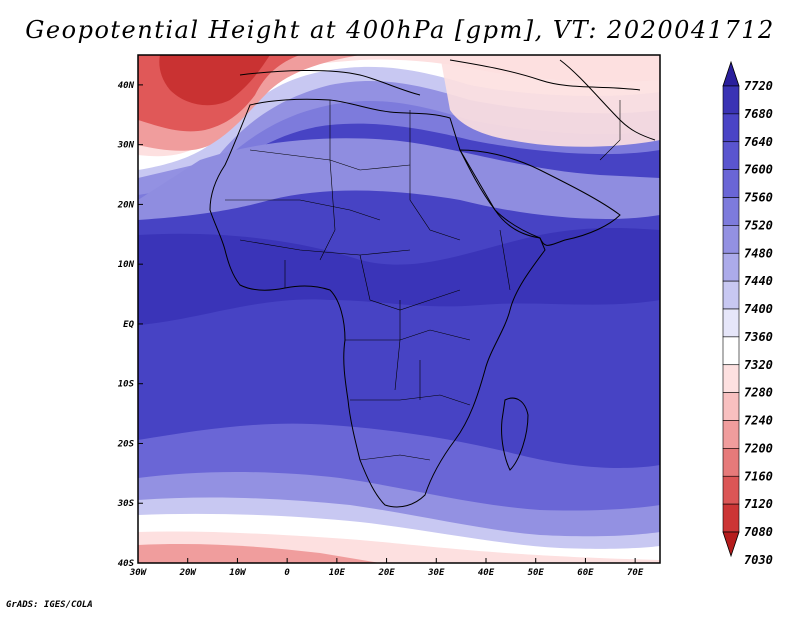  I want to click on colorbar-label: 7280, so click(758, 393).